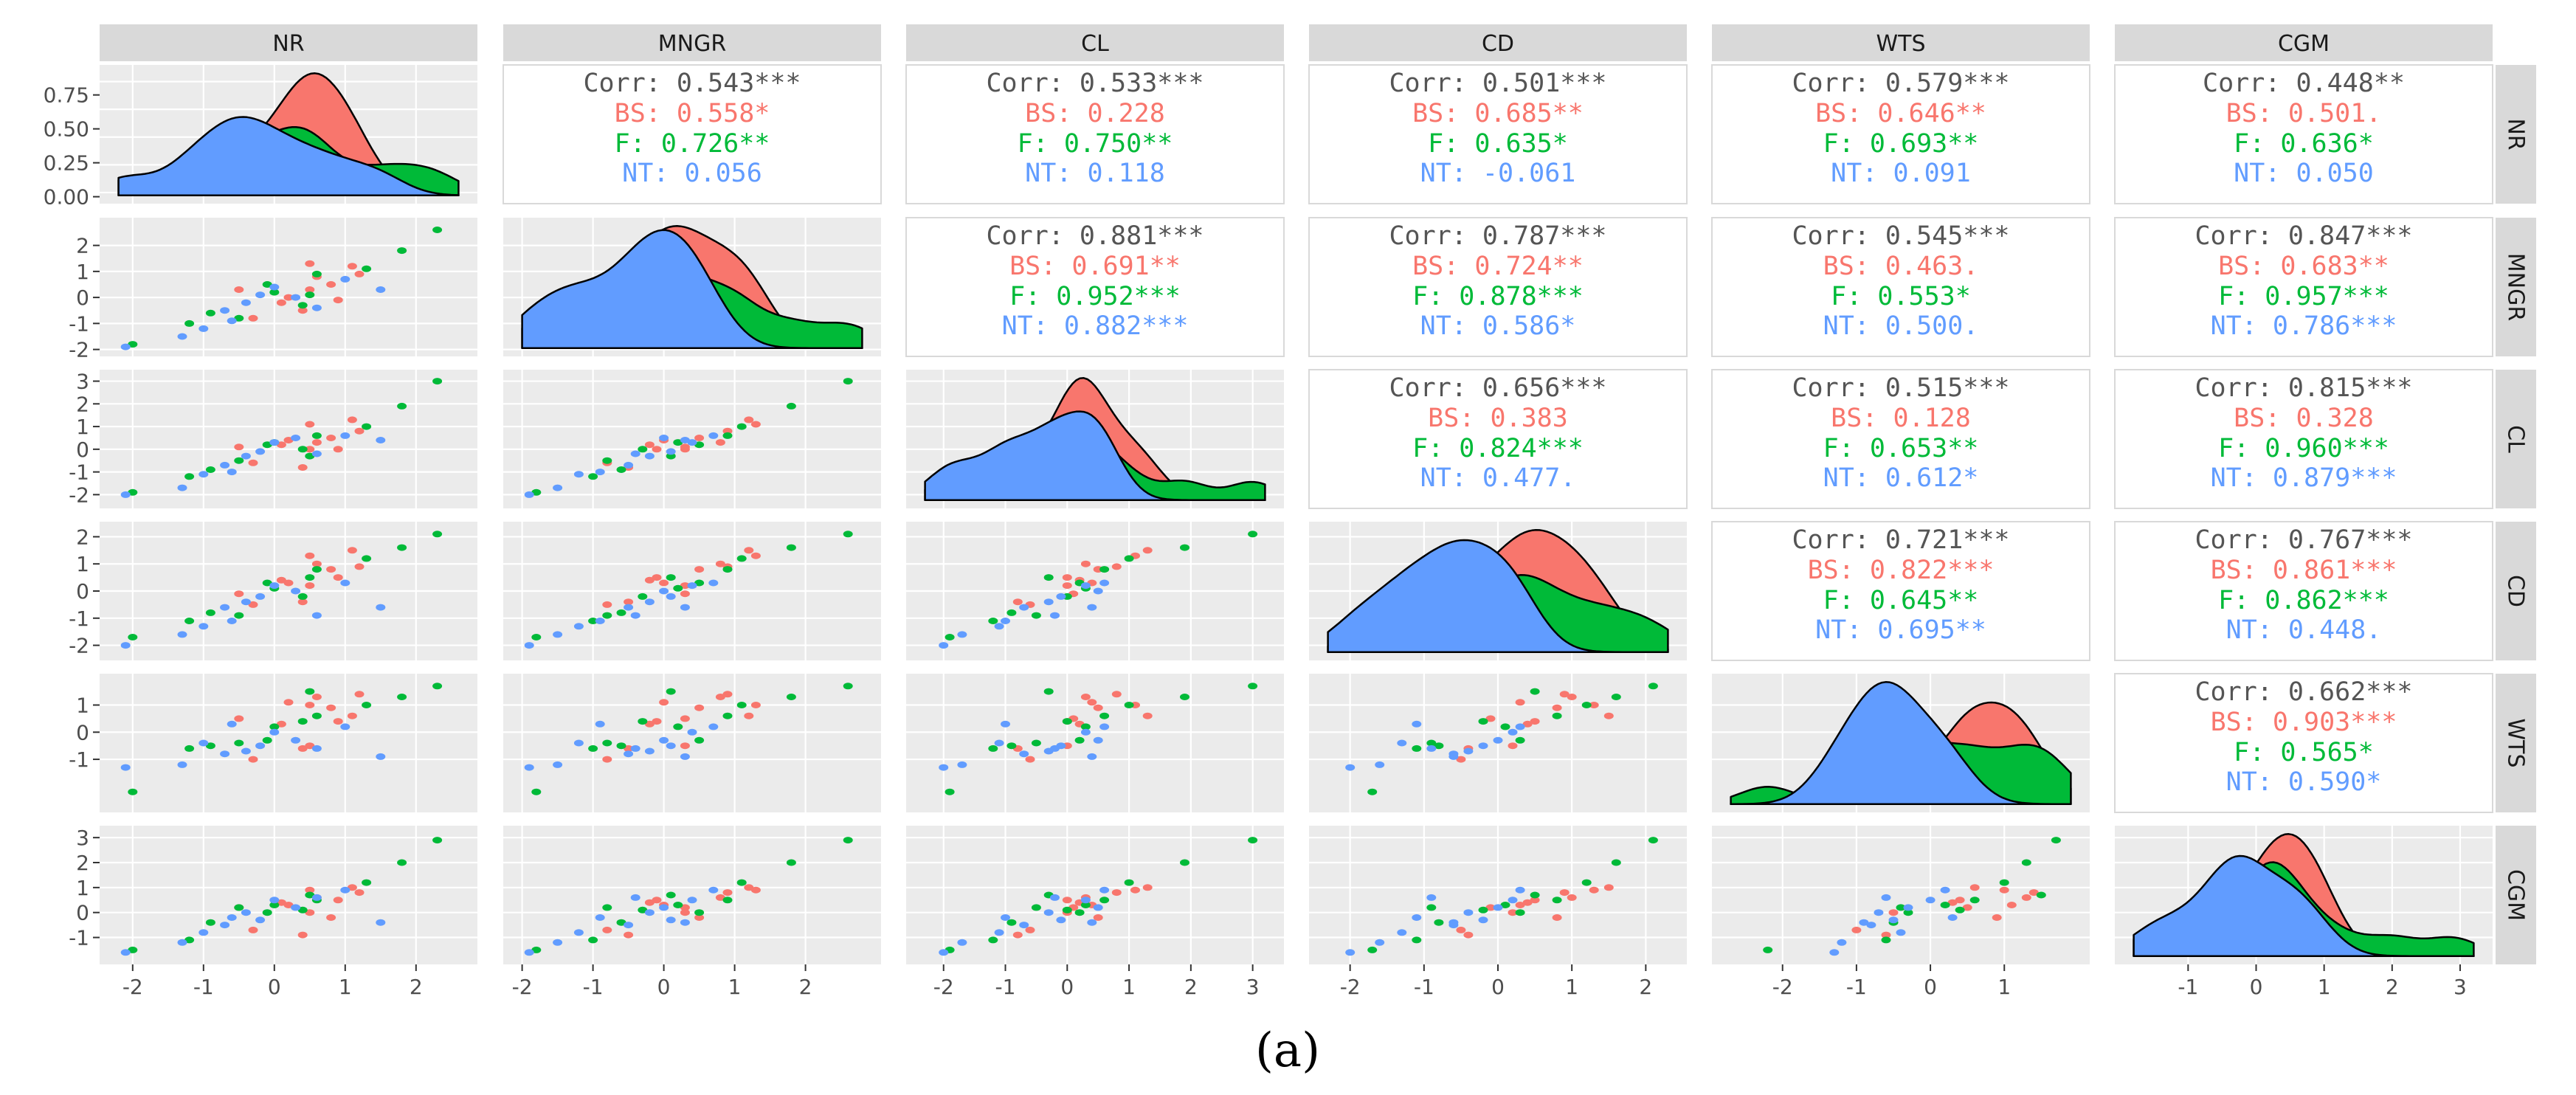  I want to click on density-mngr-nt, so click(692, 289).